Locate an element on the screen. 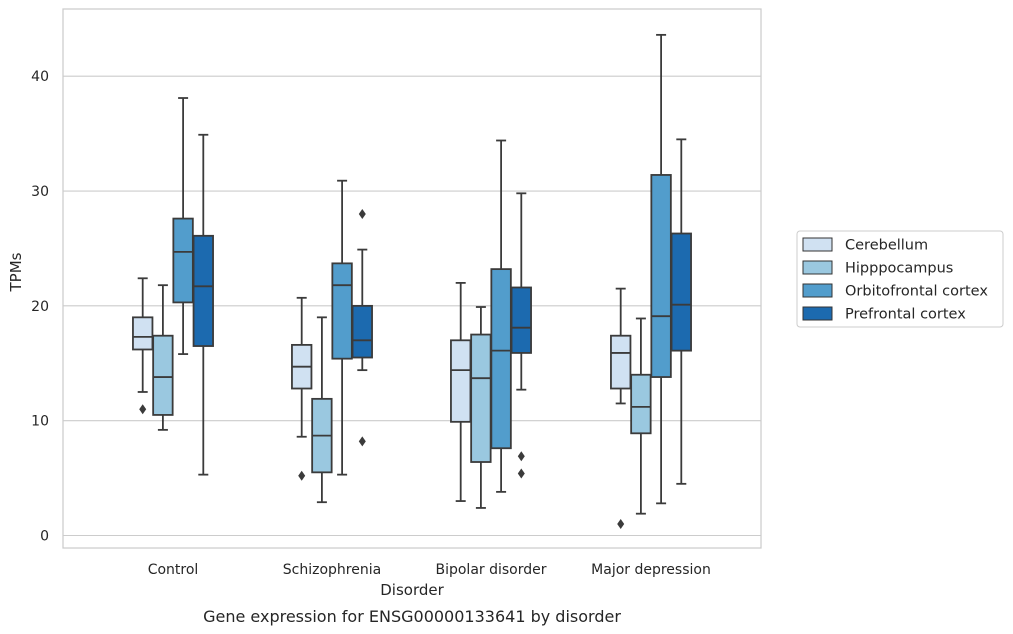  y-tick-label: 30 is located at coordinates (40, 192).